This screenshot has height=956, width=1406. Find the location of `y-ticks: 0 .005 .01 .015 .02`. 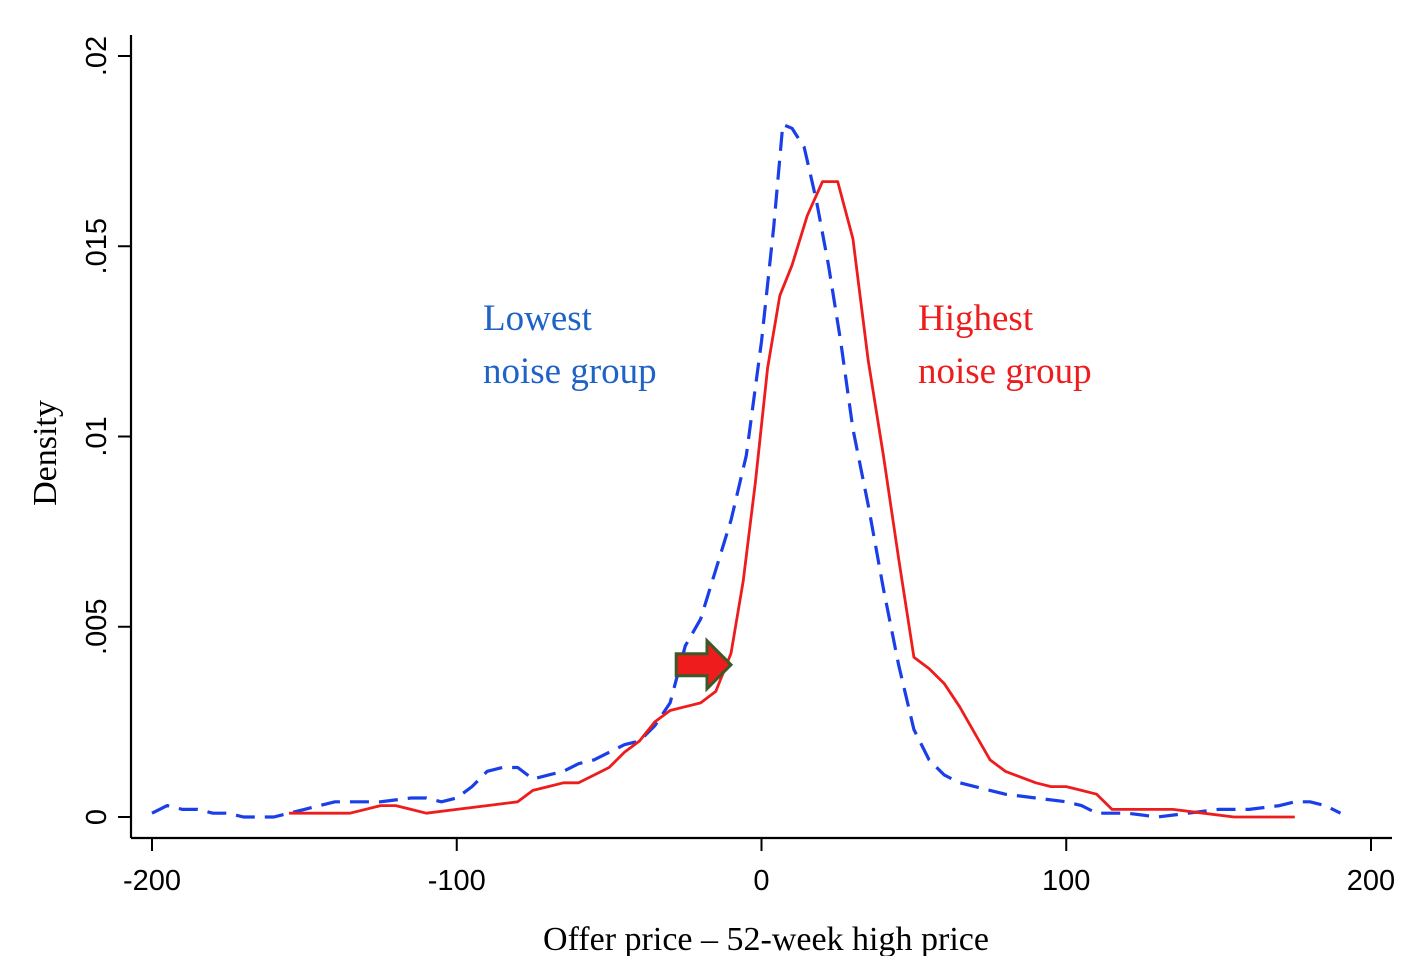

y-ticks: 0 .005 .01 .015 .02 is located at coordinates (106, 430).